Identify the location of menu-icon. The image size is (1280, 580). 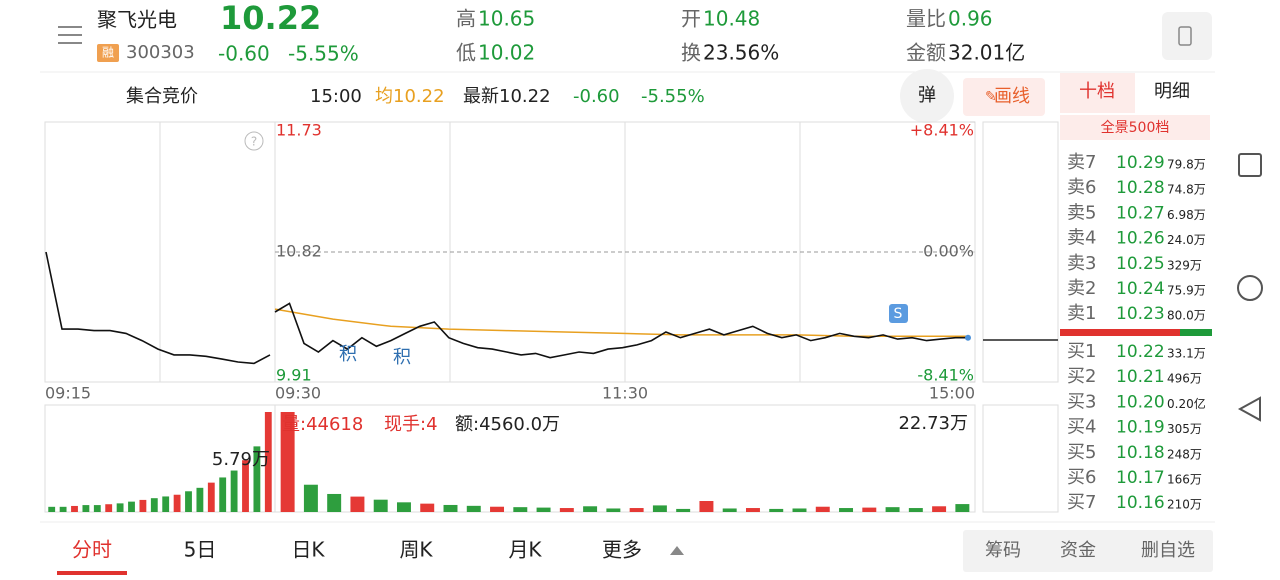
(70, 35).